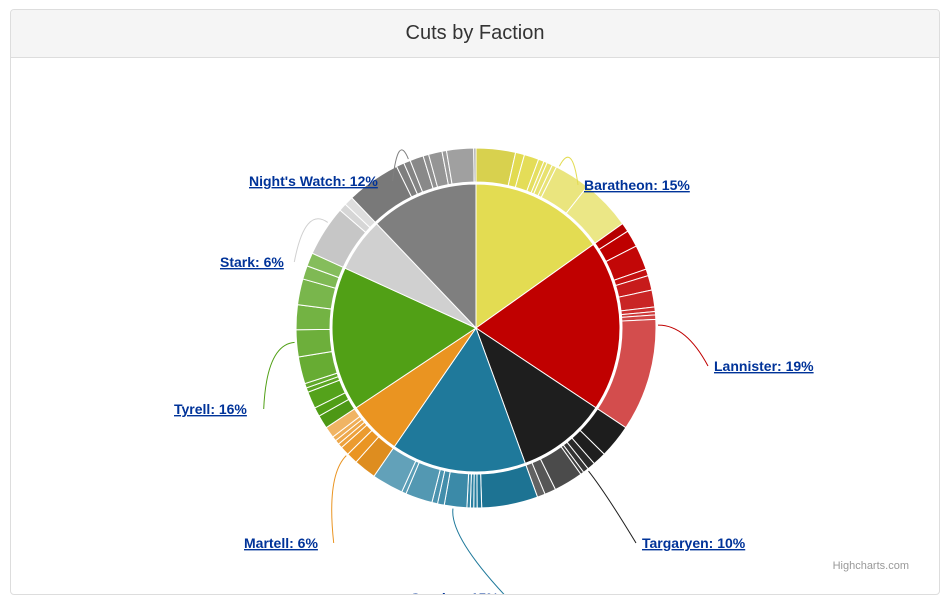  I want to click on inner-slice-night-s-watch, so click(426, 256).